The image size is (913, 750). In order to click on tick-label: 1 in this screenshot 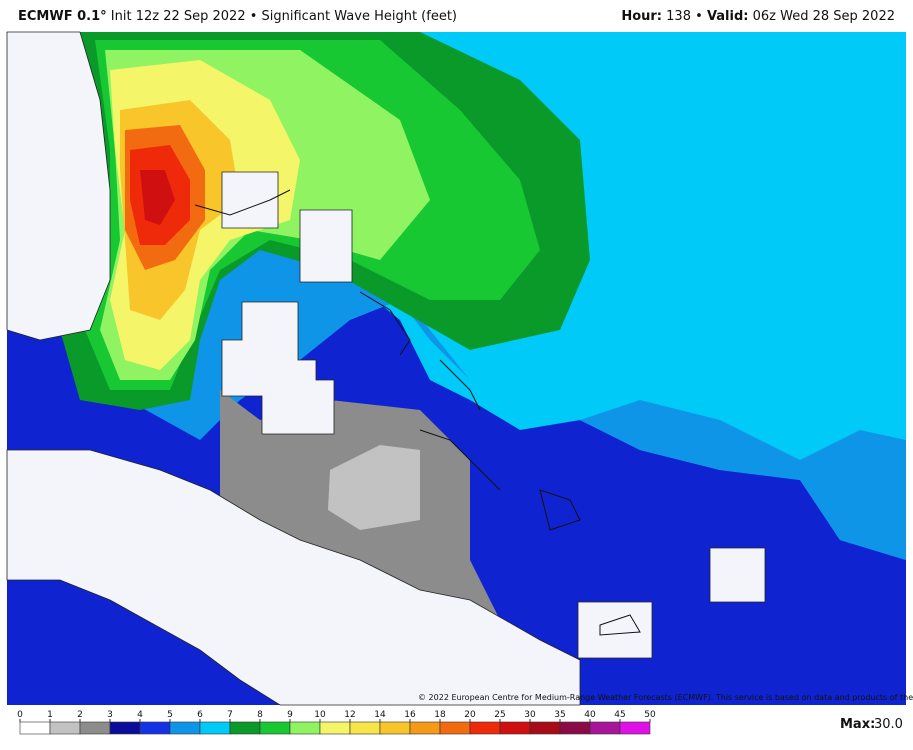, I will do `click(50, 715)`.